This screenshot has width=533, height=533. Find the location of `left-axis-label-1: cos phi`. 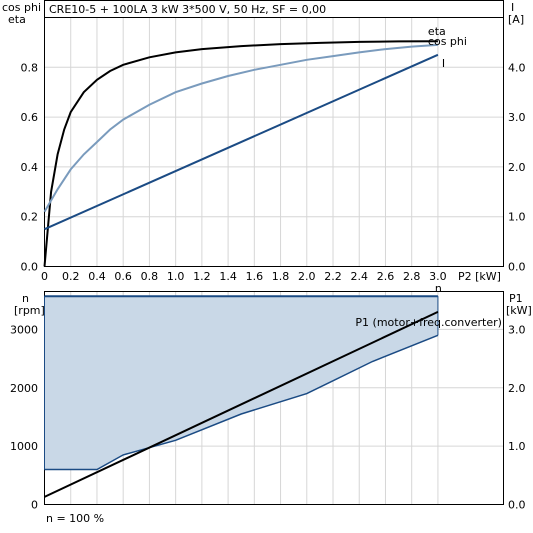

left-axis-label-1: cos phi is located at coordinates (21, 7).